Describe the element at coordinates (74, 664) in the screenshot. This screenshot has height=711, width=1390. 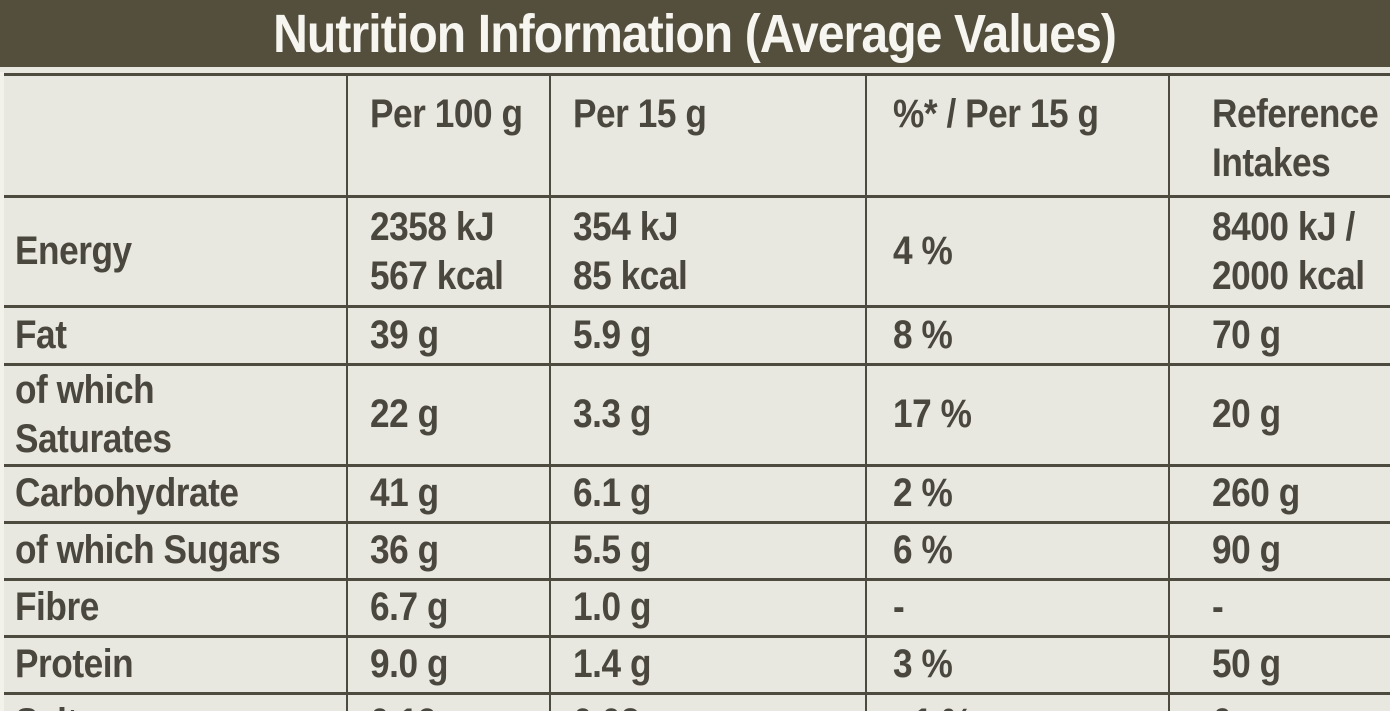
I see `cell-text: Protein` at that location.